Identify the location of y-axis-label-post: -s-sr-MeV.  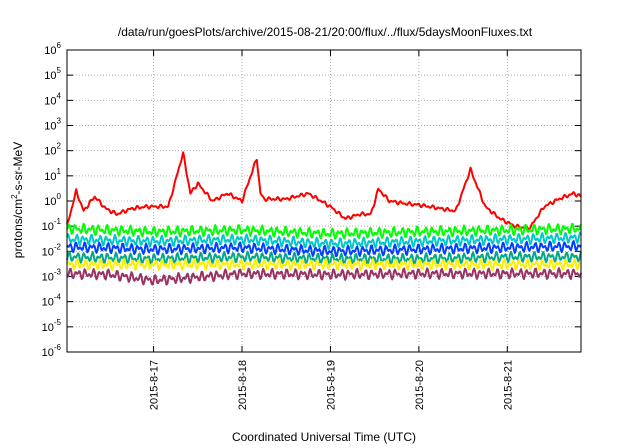
(18, 168).